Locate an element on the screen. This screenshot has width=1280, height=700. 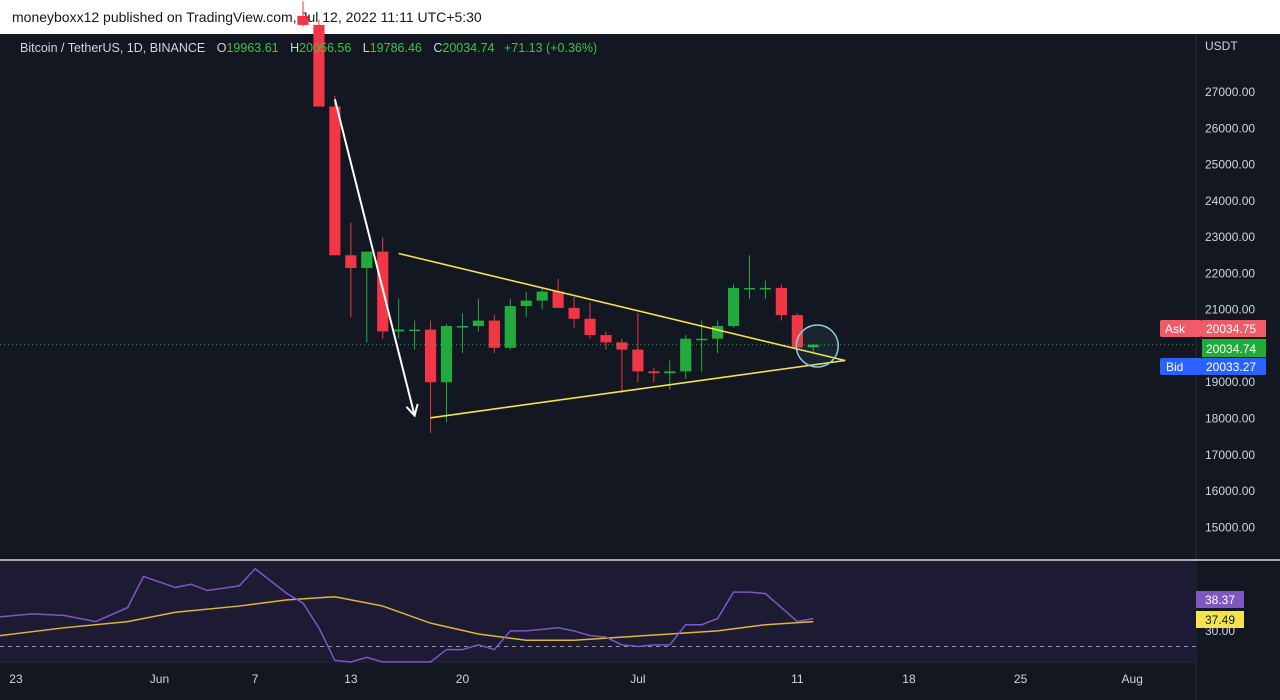
low-value: 19786.46 is located at coordinates (395, 48).